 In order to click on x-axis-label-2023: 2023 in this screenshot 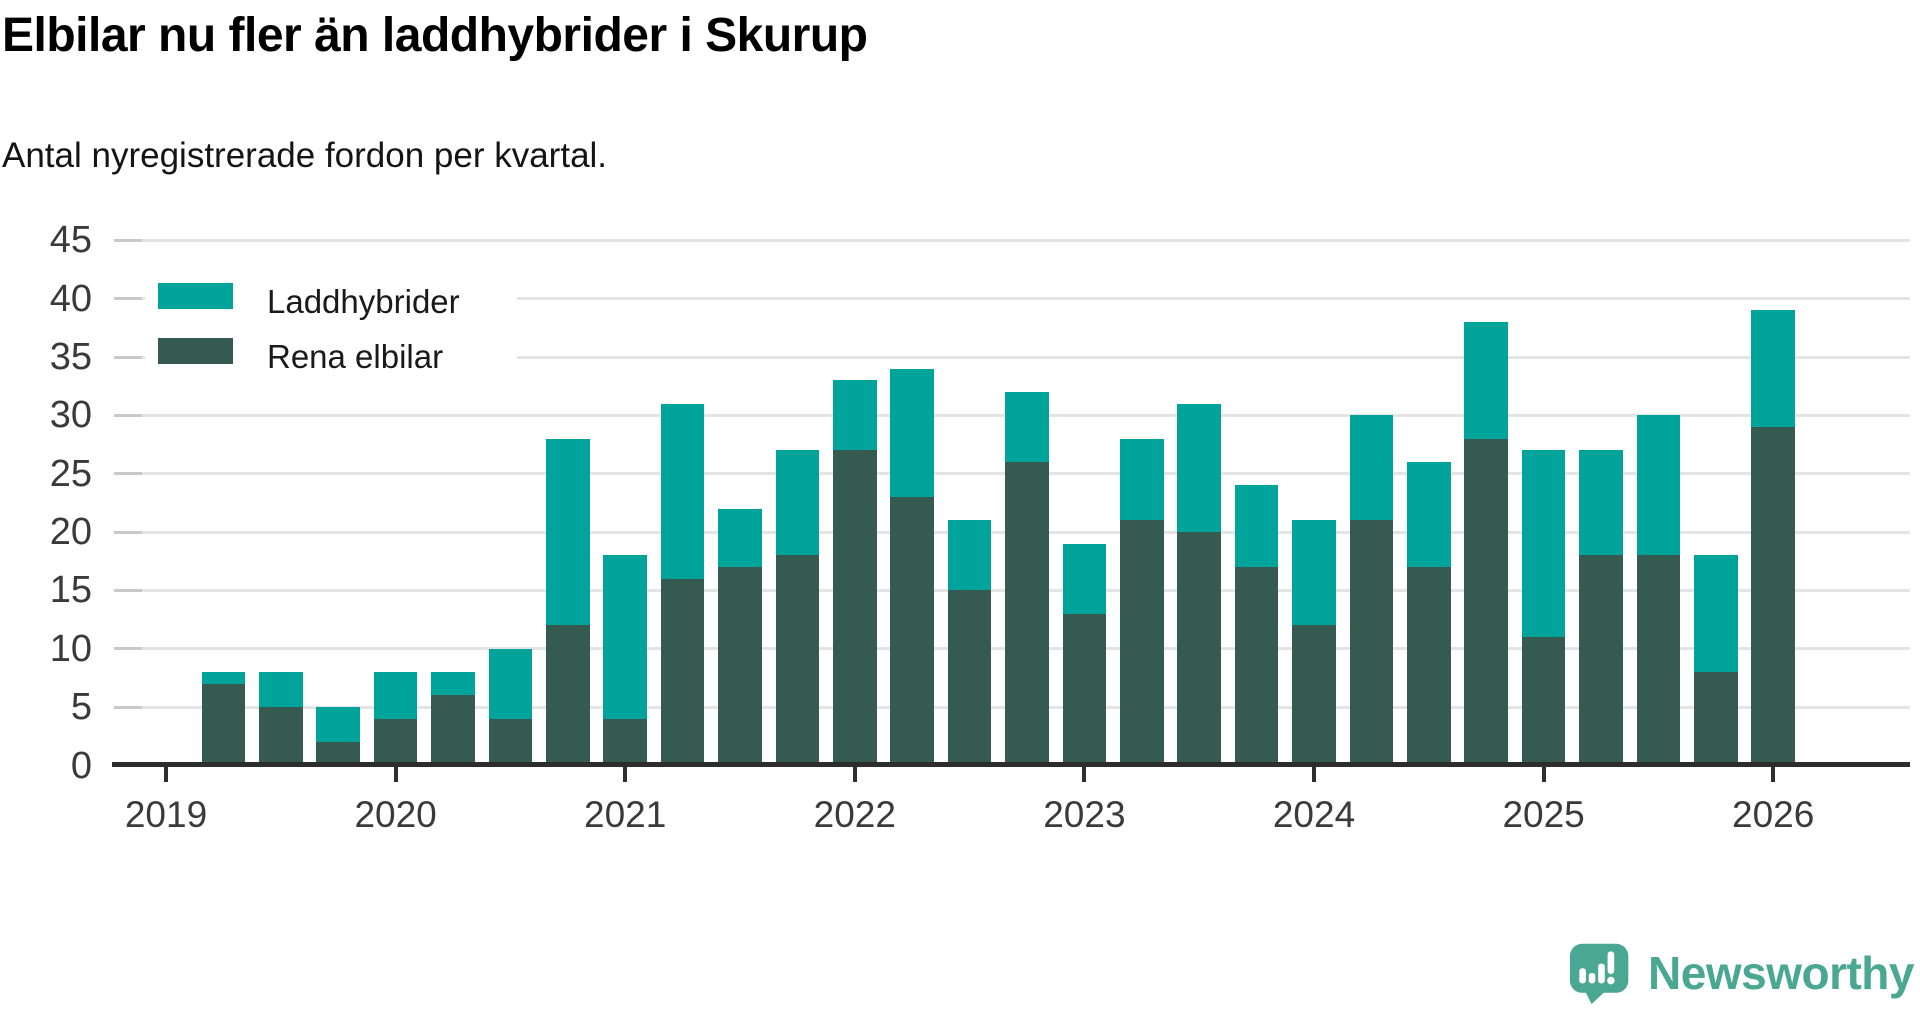, I will do `click(1084, 814)`.